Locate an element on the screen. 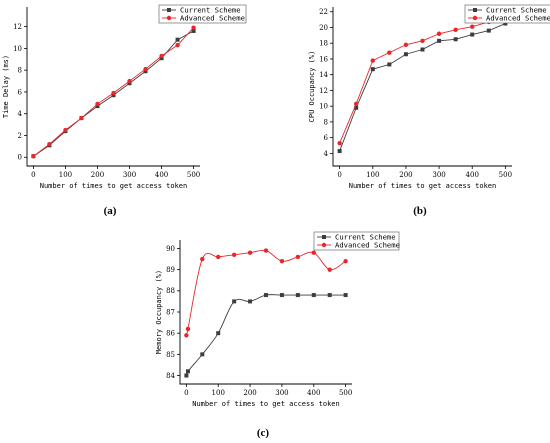 This screenshot has width=550, height=443. y-tick-label: 86 is located at coordinates (170, 334).